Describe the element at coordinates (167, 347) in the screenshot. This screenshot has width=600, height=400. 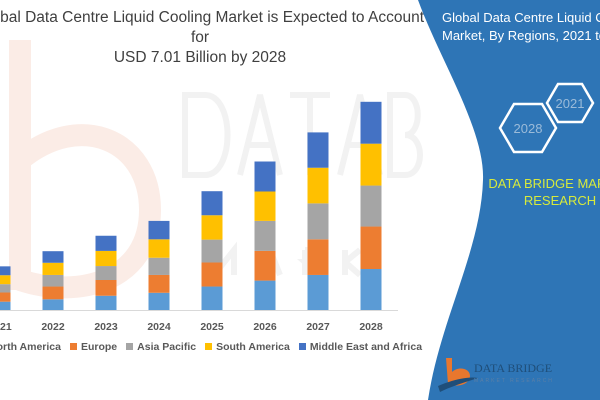
I see `legend-label: Asia Pacific` at that location.